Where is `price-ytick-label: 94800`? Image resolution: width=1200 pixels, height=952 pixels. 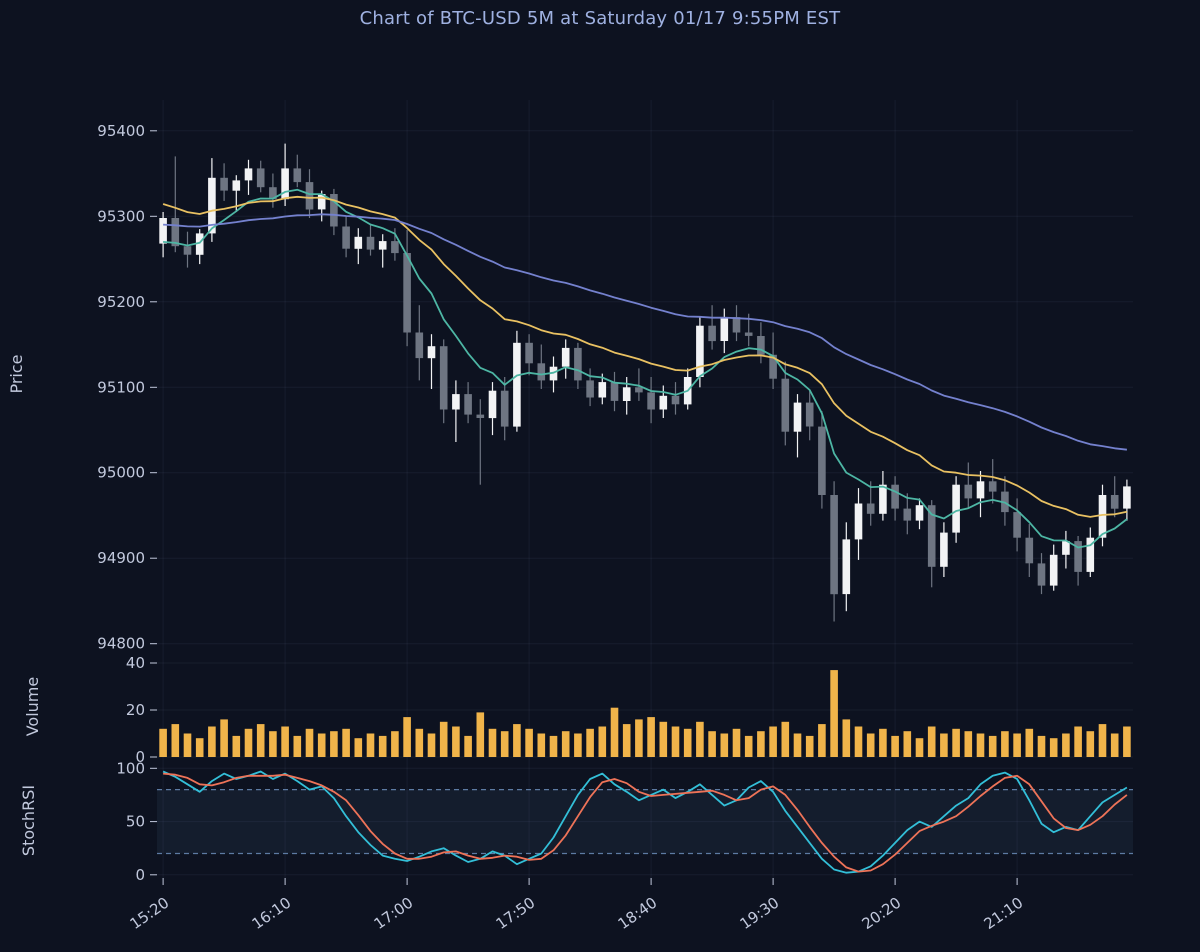 price-ytick-label: 94800 is located at coordinates (121, 644).